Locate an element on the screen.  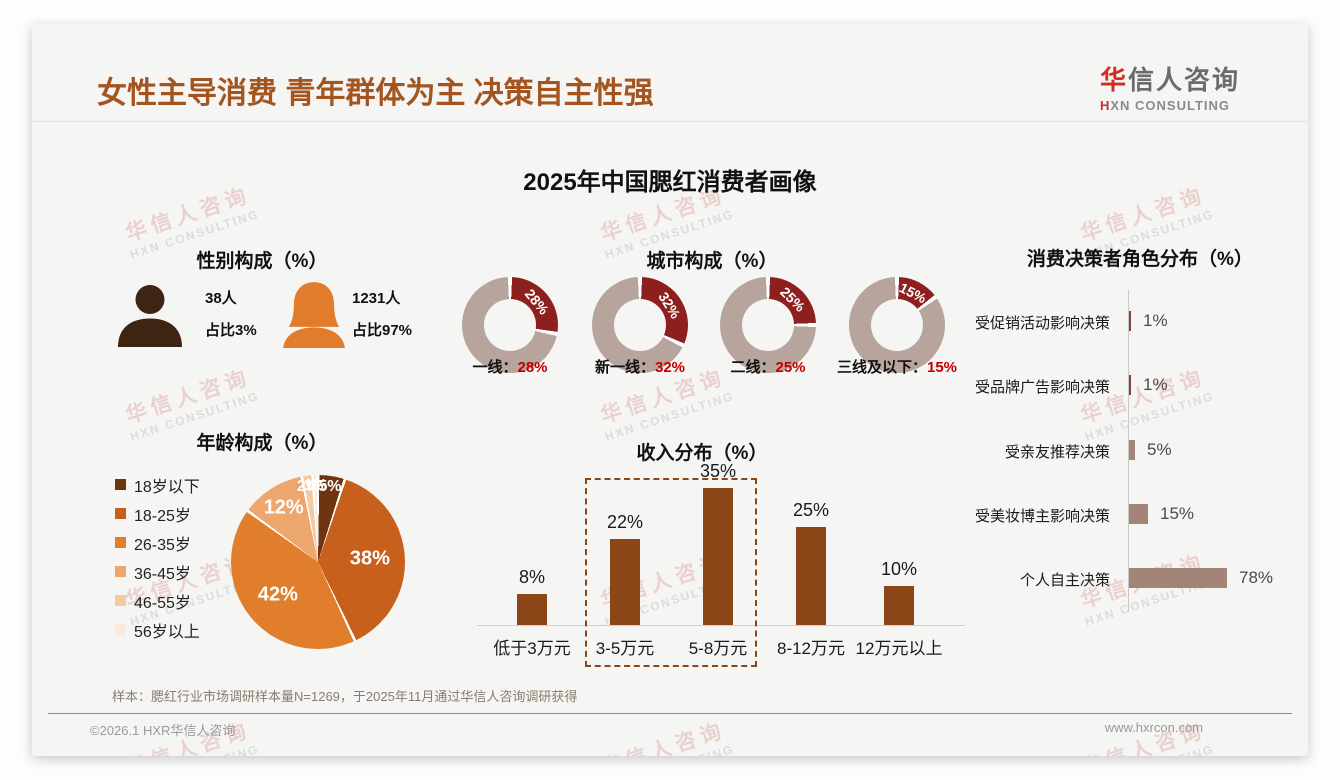
male-count: 38人 is located at coordinates (221, 298).